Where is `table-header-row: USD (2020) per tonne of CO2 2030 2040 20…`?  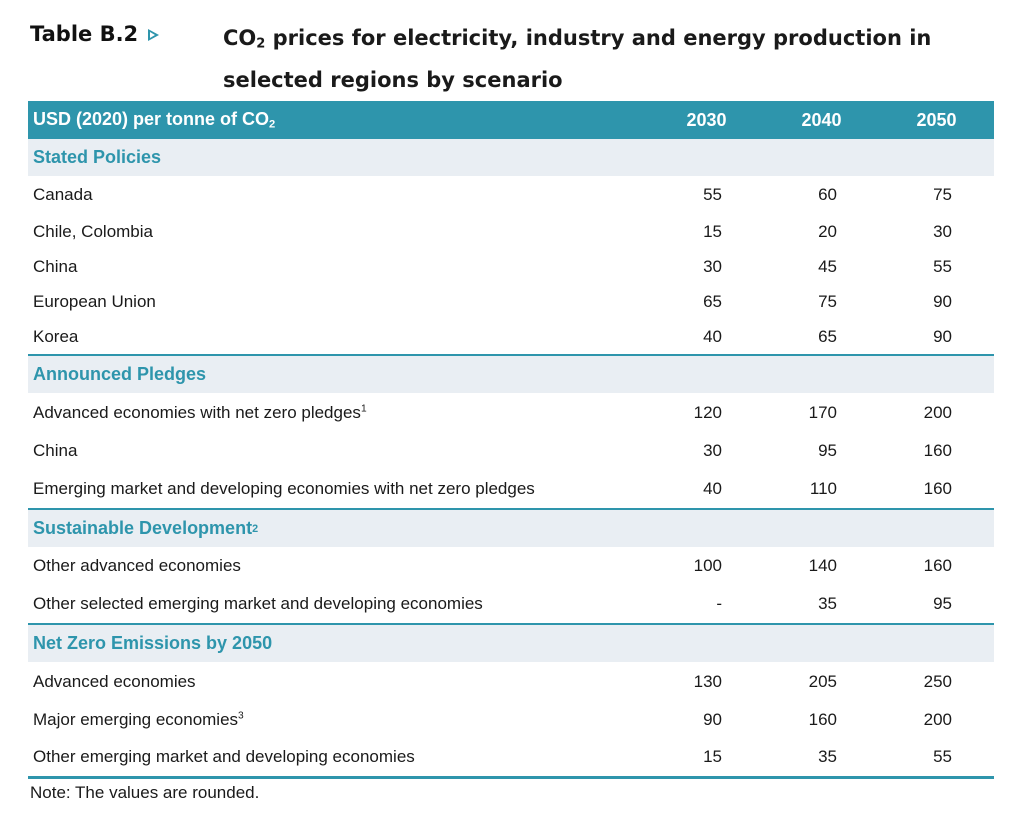 table-header-row: USD (2020) per tonne of CO2 2030 2040 20… is located at coordinates (511, 120).